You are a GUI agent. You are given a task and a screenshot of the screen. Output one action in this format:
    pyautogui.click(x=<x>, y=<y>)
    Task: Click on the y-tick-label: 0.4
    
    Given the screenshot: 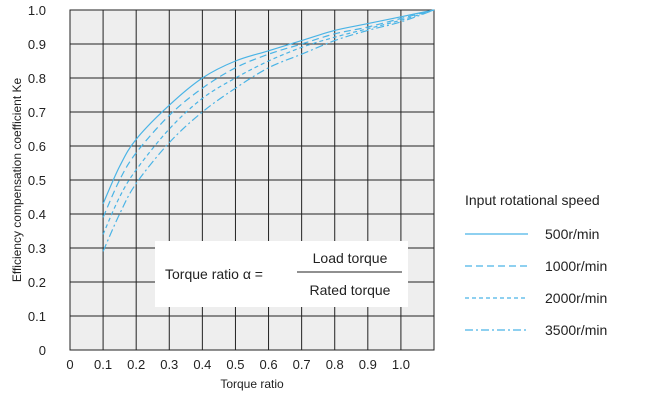 What is the action you would take?
    pyautogui.click(x=37, y=214)
    